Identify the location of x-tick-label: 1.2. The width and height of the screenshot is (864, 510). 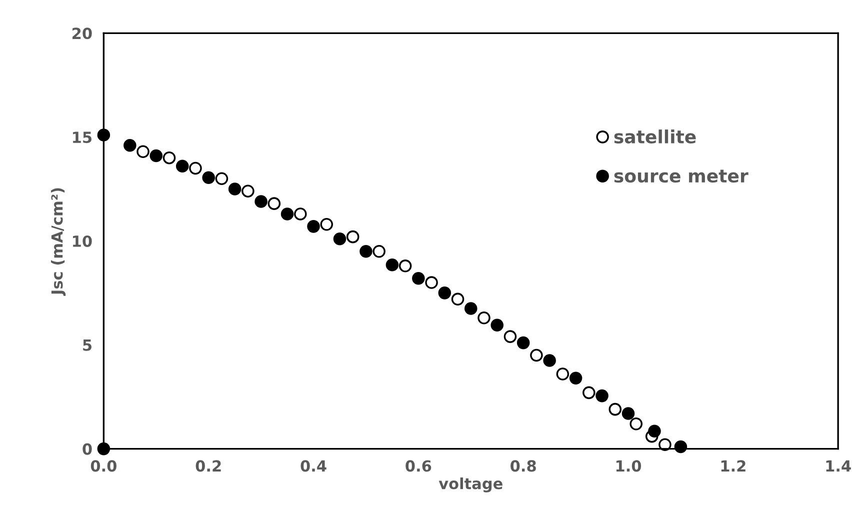
(733, 466).